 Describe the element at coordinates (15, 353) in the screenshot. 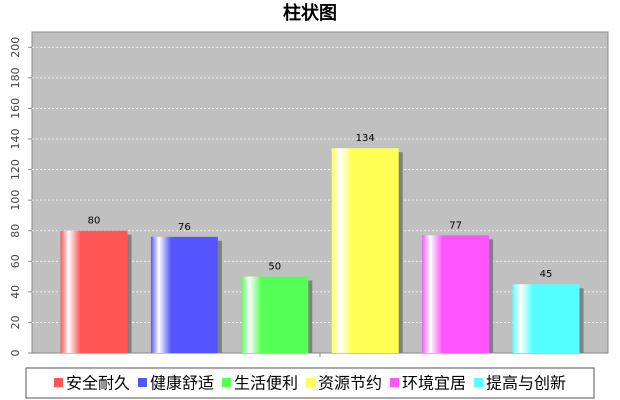

I see `y-tick-label: 0` at that location.